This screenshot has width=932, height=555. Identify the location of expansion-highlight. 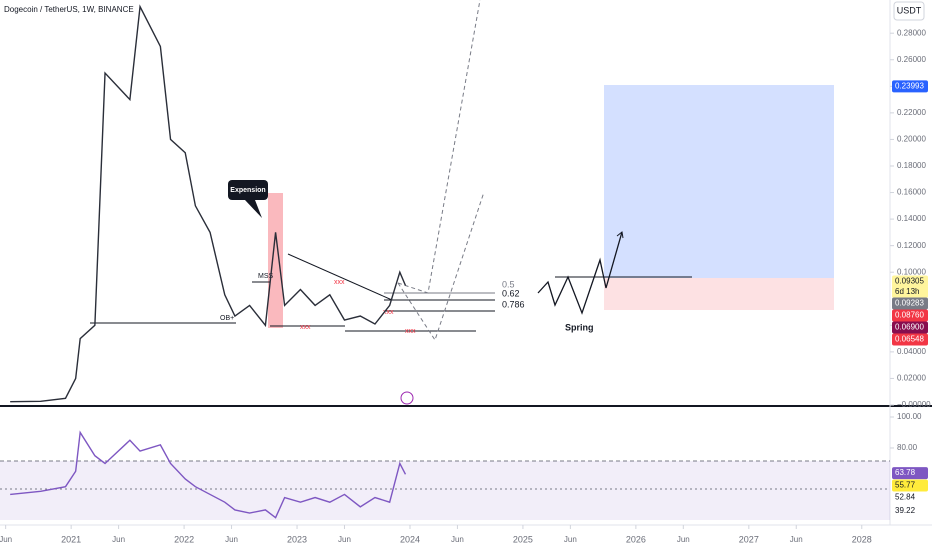
(275, 260).